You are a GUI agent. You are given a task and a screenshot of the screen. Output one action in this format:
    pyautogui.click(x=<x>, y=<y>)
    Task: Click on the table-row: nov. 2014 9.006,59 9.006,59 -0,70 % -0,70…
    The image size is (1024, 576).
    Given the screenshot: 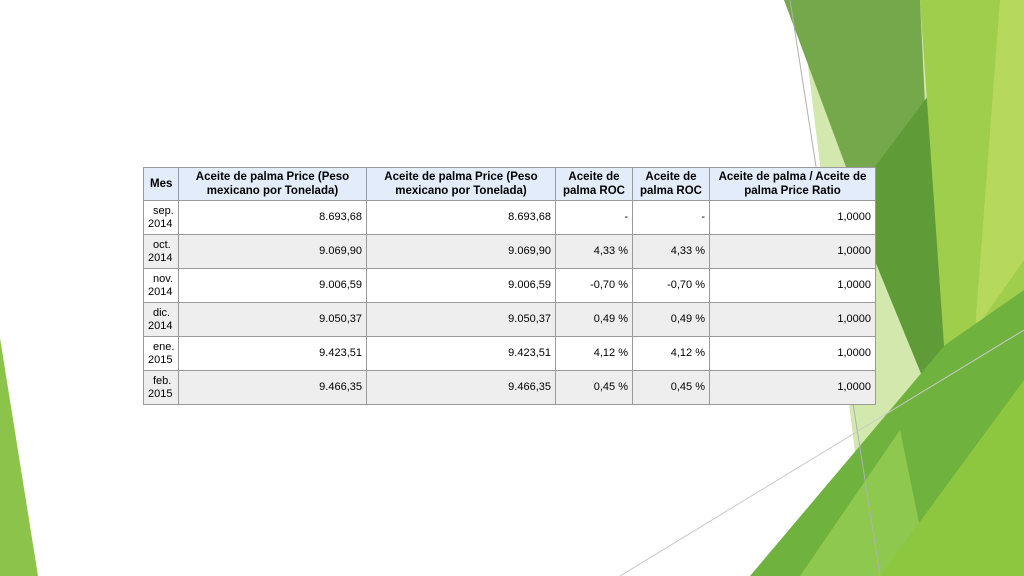 What is the action you would take?
    pyautogui.click(x=509, y=285)
    